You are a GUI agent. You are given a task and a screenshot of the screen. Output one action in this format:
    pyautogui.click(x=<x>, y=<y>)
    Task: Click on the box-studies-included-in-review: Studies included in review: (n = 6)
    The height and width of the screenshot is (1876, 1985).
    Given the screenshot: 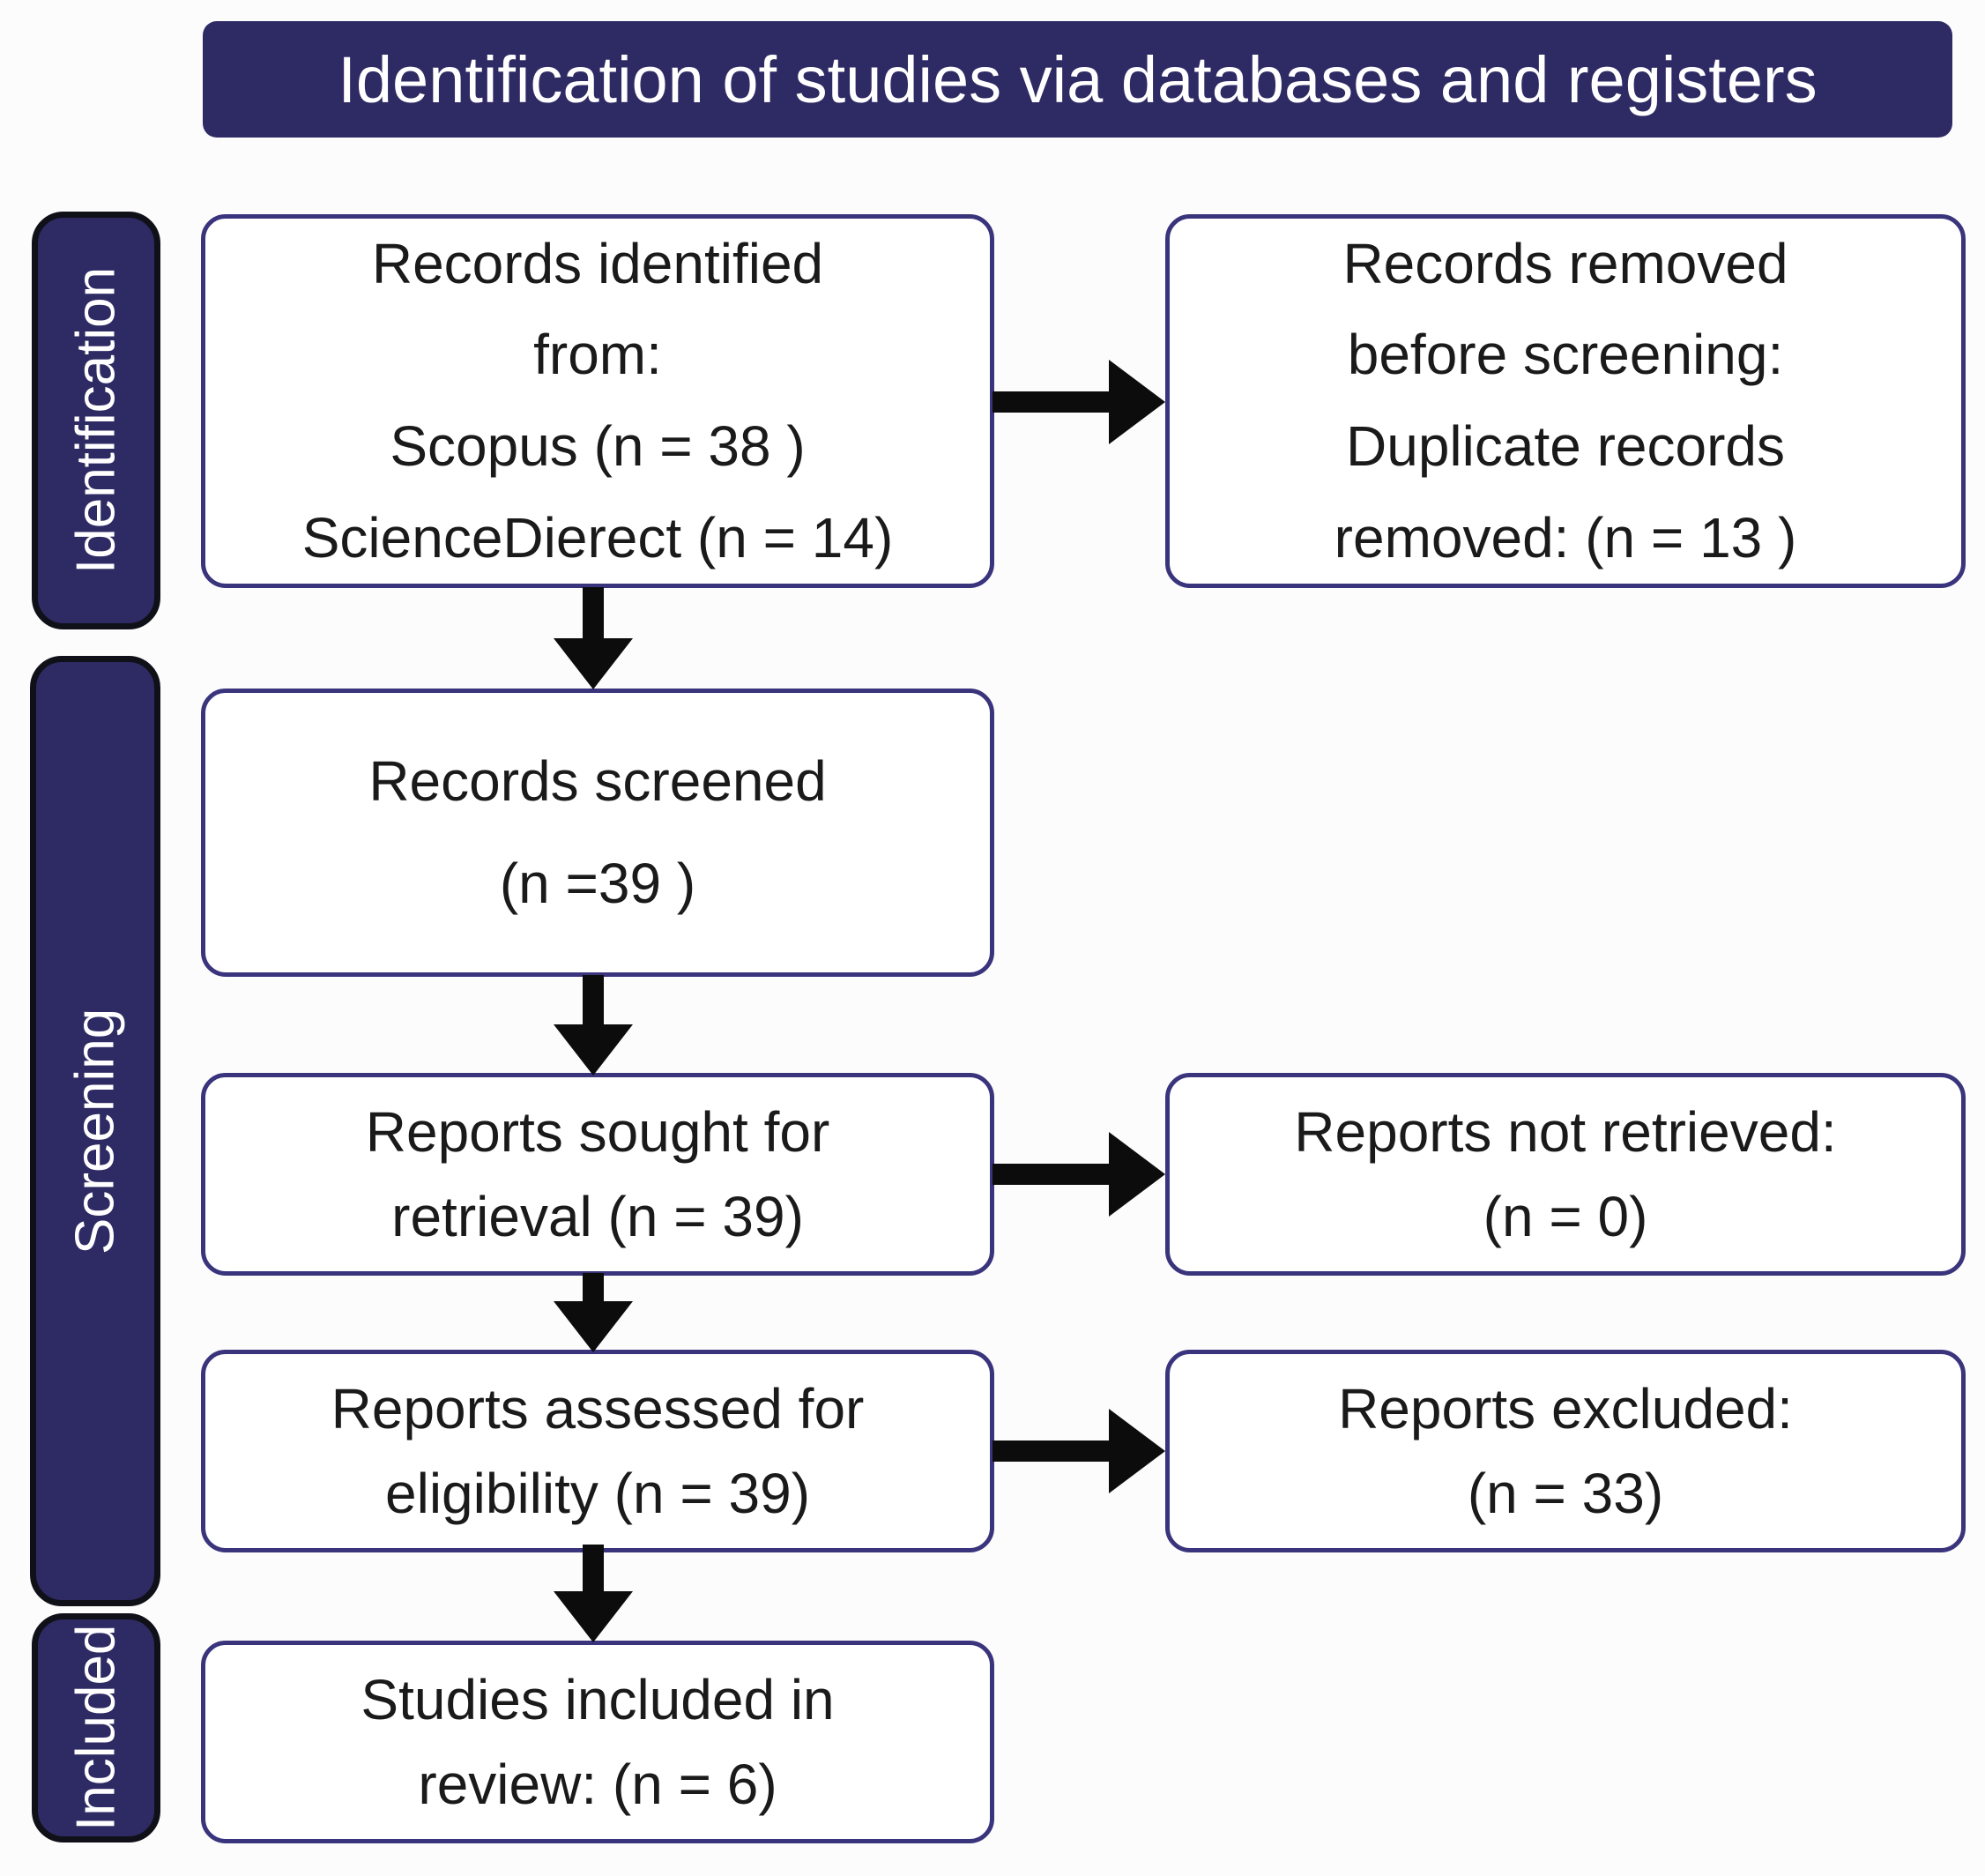 What is the action you would take?
    pyautogui.click(x=597, y=1742)
    